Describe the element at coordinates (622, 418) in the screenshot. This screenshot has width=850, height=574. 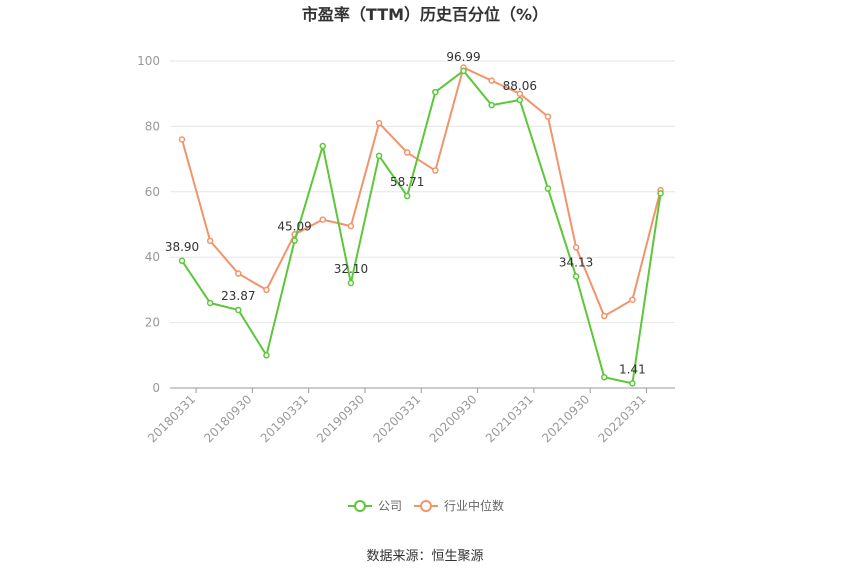
I see `x-tick-label: 20220331` at that location.